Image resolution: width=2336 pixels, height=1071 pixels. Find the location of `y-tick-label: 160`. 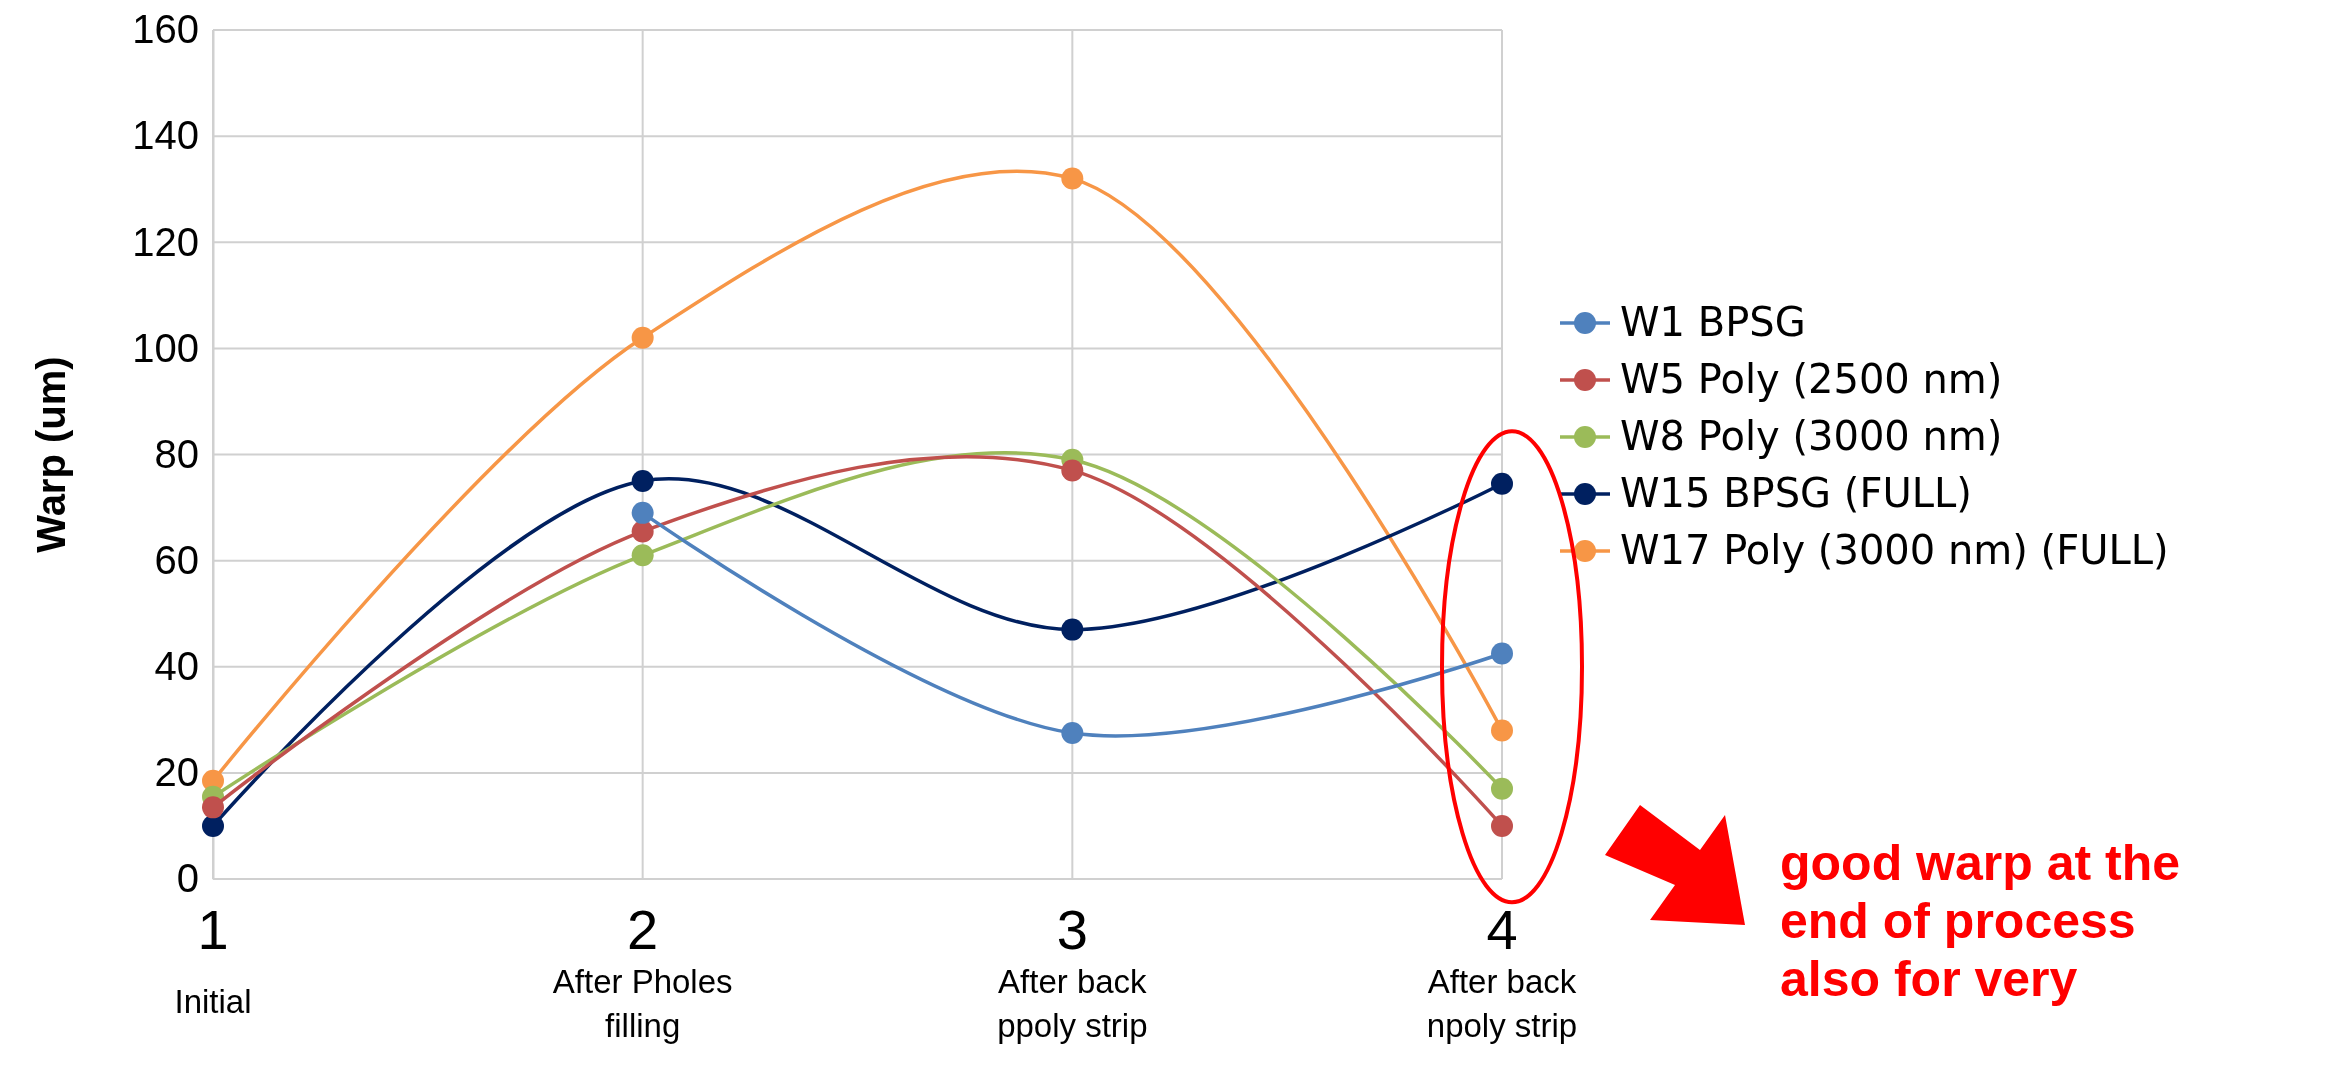

y-tick-label: 160 is located at coordinates (165, 29).